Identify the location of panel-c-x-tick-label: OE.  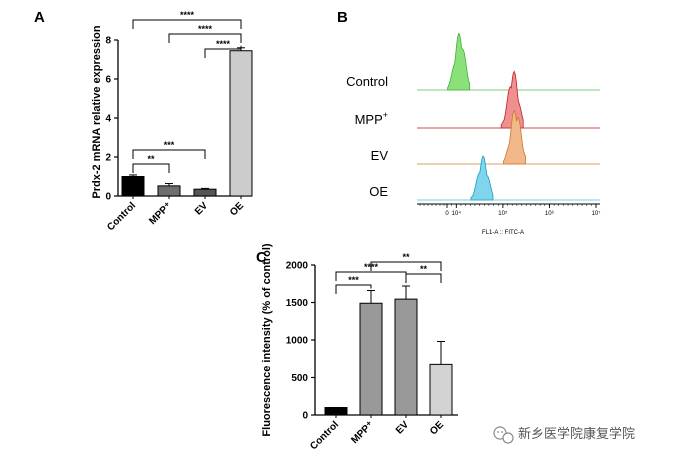
(437, 428).